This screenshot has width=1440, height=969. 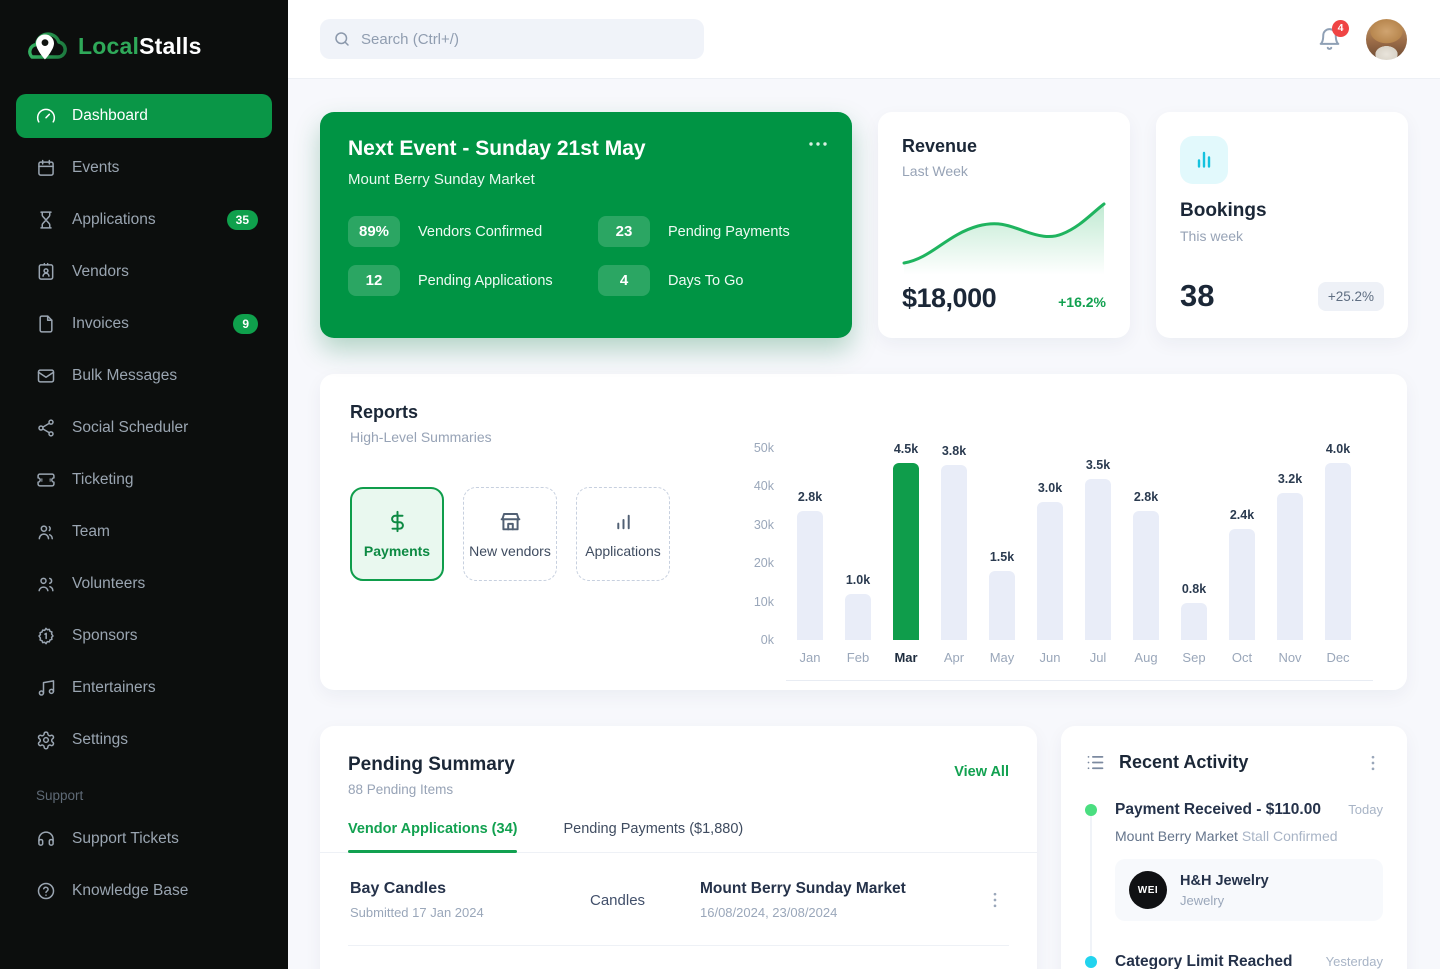 I want to click on brand-stalls: Stalls, so click(x=170, y=45).